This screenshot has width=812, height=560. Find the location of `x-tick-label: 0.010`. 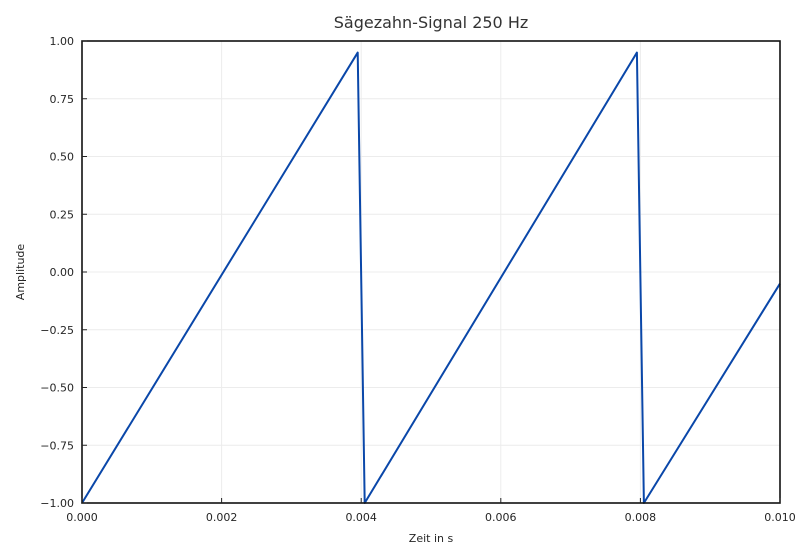

x-tick-label: 0.010 is located at coordinates (780, 517).